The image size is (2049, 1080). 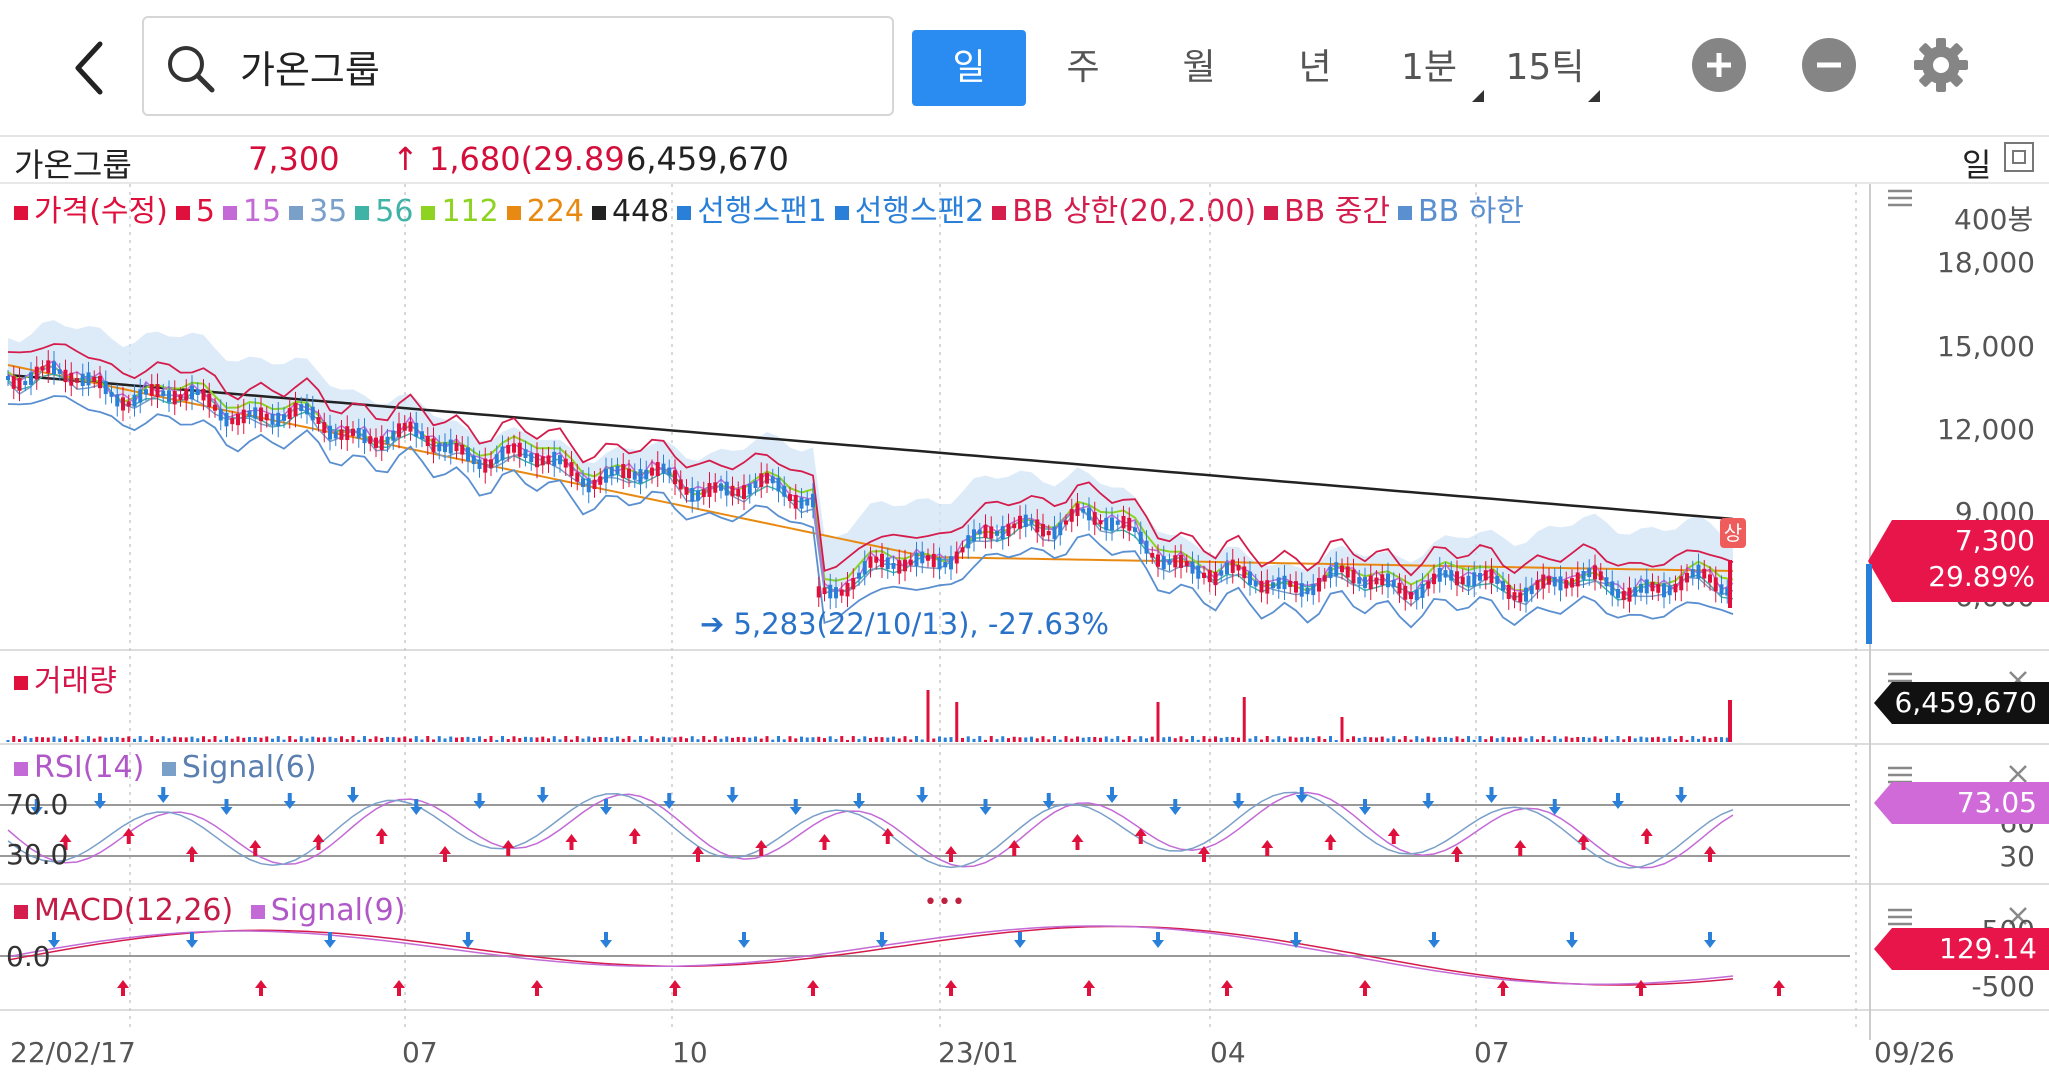 What do you see at coordinates (2019, 157) in the screenshot?
I see `expand-icon` at bounding box center [2019, 157].